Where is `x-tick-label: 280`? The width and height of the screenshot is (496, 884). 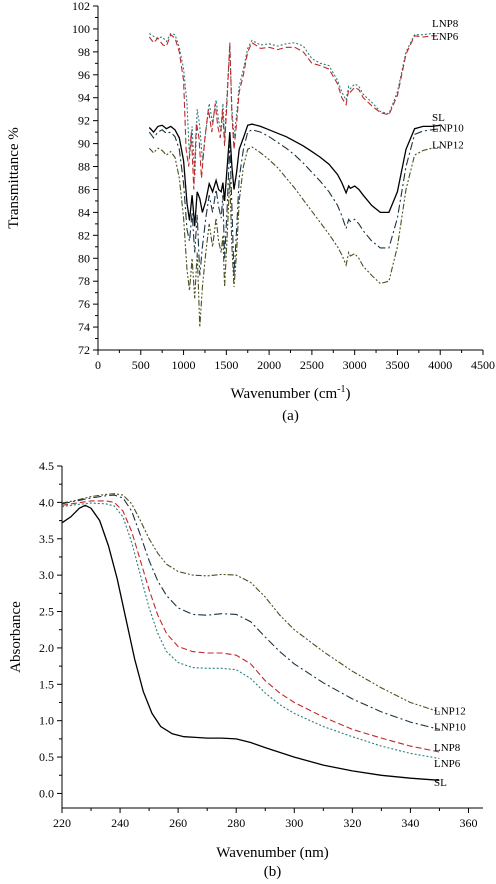
x-tick-label: 280 is located at coordinates (236, 823).